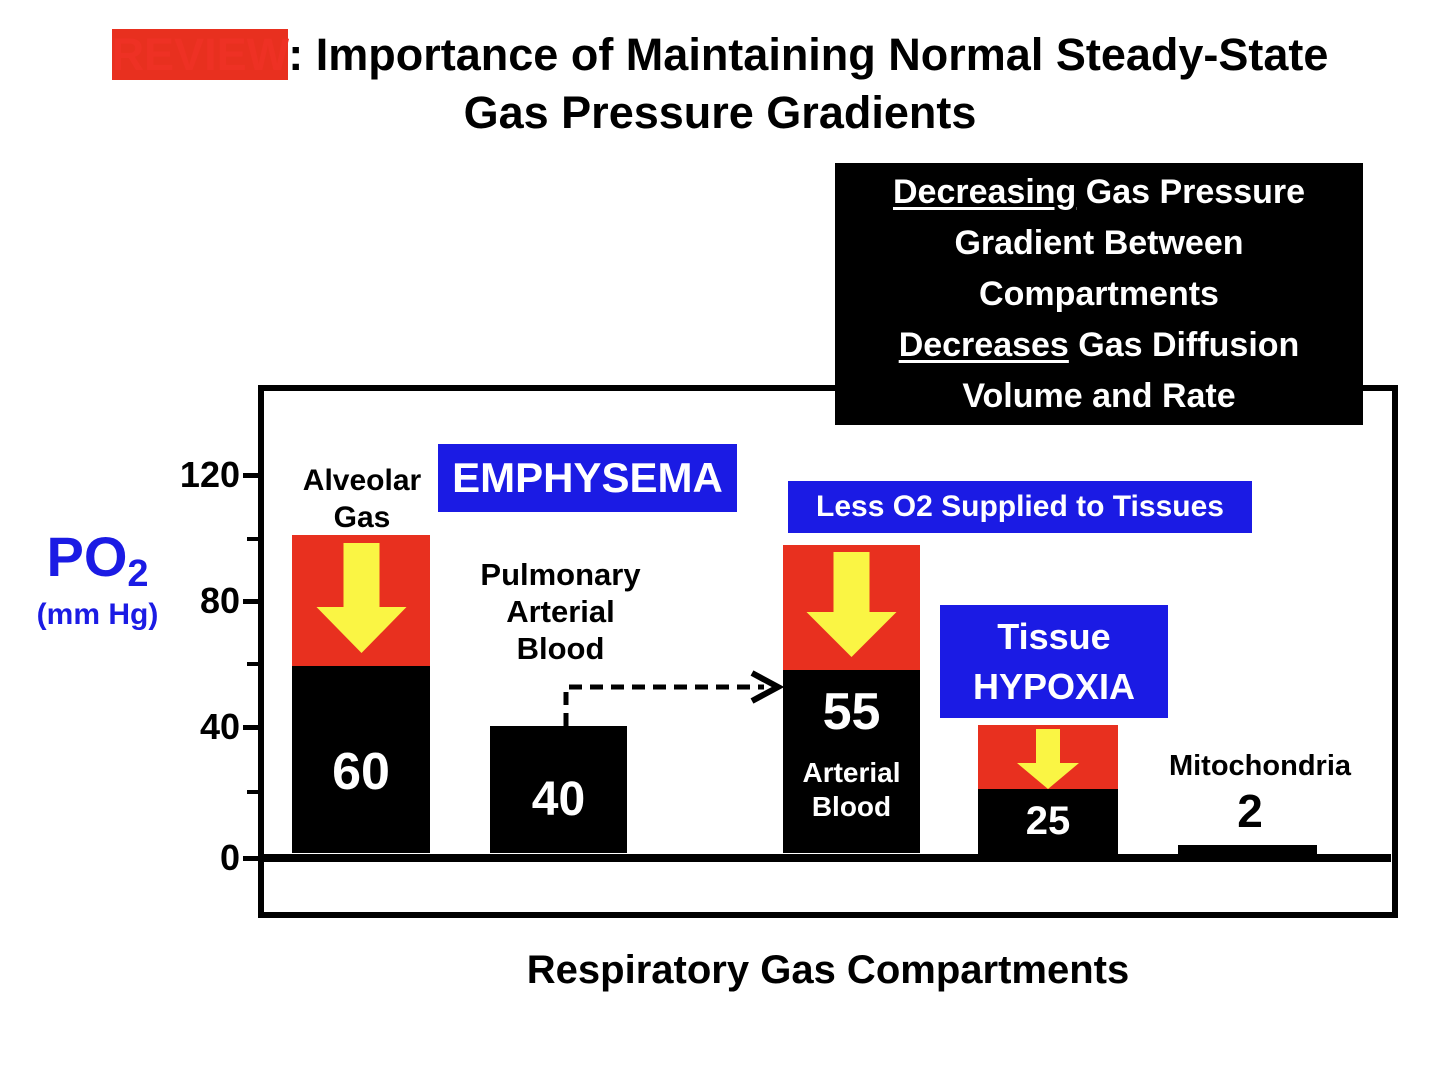  Describe the element at coordinates (674, 698) in the screenshot. I see `dashed-arrow-connector` at that location.